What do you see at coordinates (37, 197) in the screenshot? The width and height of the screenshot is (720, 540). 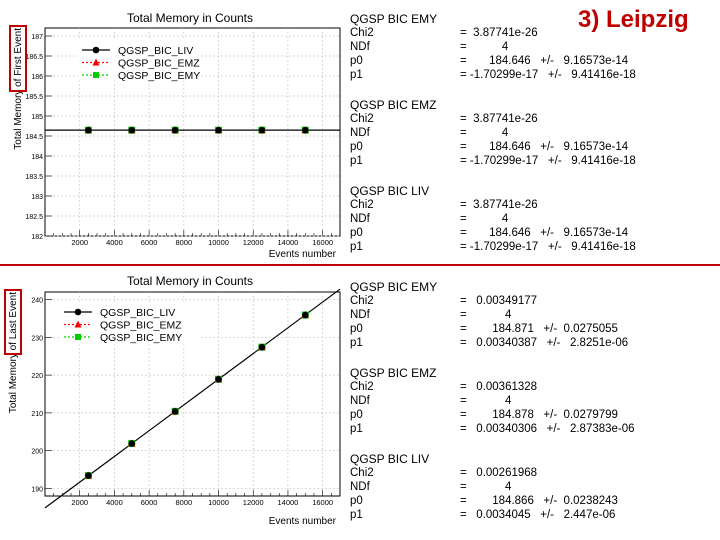 I see `y-tick-label: 183` at bounding box center [37, 197].